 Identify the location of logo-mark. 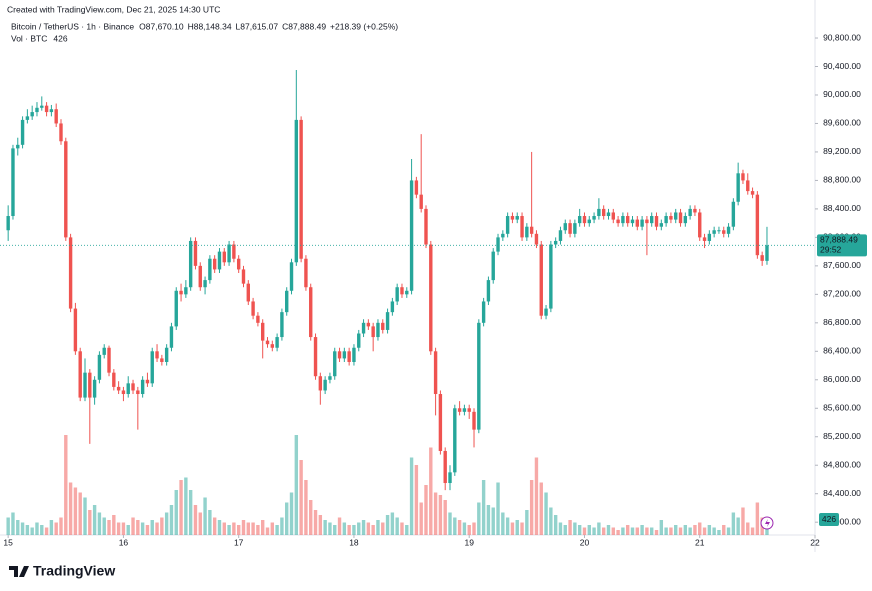
(19, 571).